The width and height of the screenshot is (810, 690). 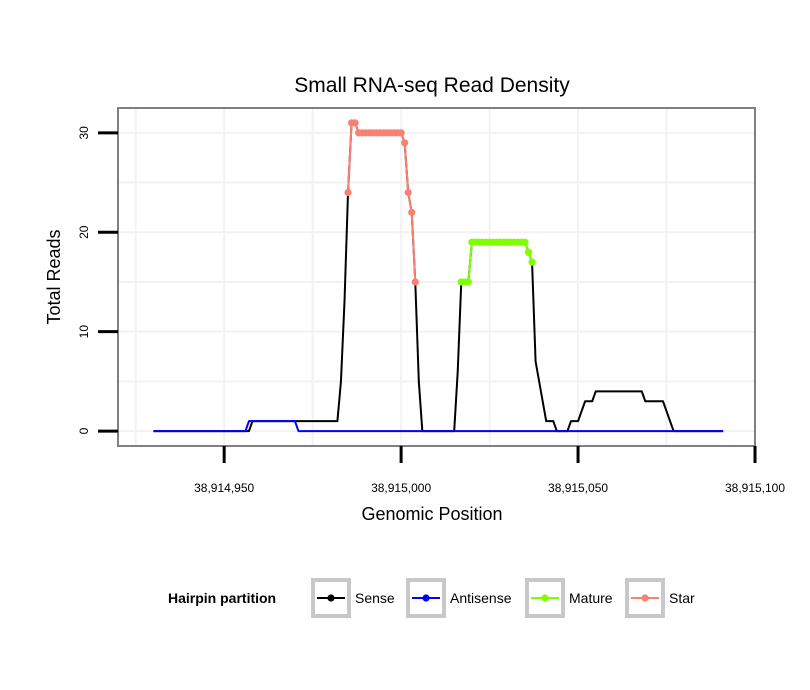 What do you see at coordinates (481, 598) in the screenshot?
I see `legend-label-antisense: Antisense` at bounding box center [481, 598].